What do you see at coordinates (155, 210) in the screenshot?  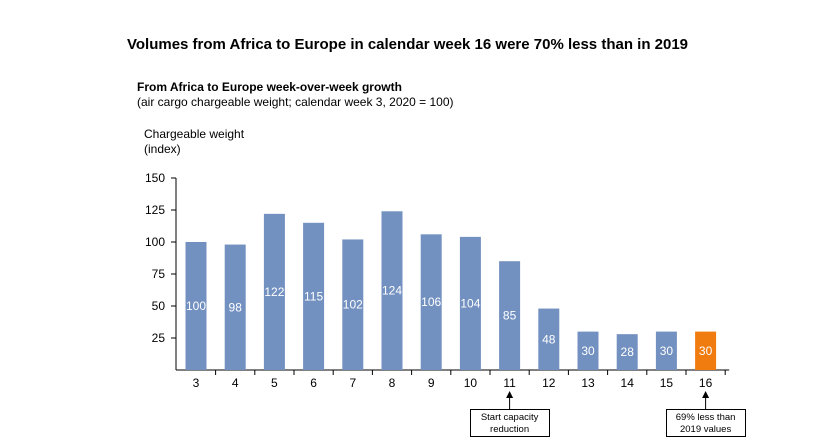 I see `y-tick-label: 125` at bounding box center [155, 210].